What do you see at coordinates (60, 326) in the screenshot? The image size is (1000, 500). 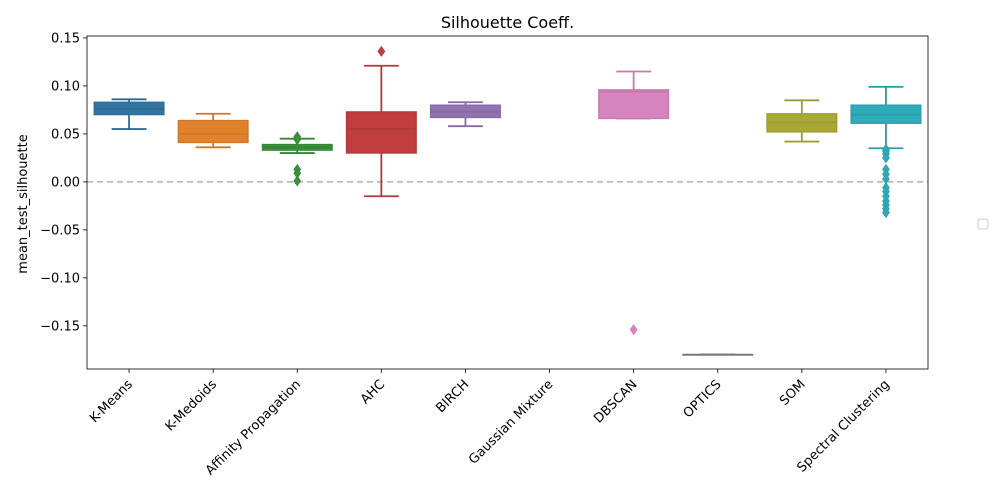 I see `y-tick-label: −0.15` at bounding box center [60, 326].